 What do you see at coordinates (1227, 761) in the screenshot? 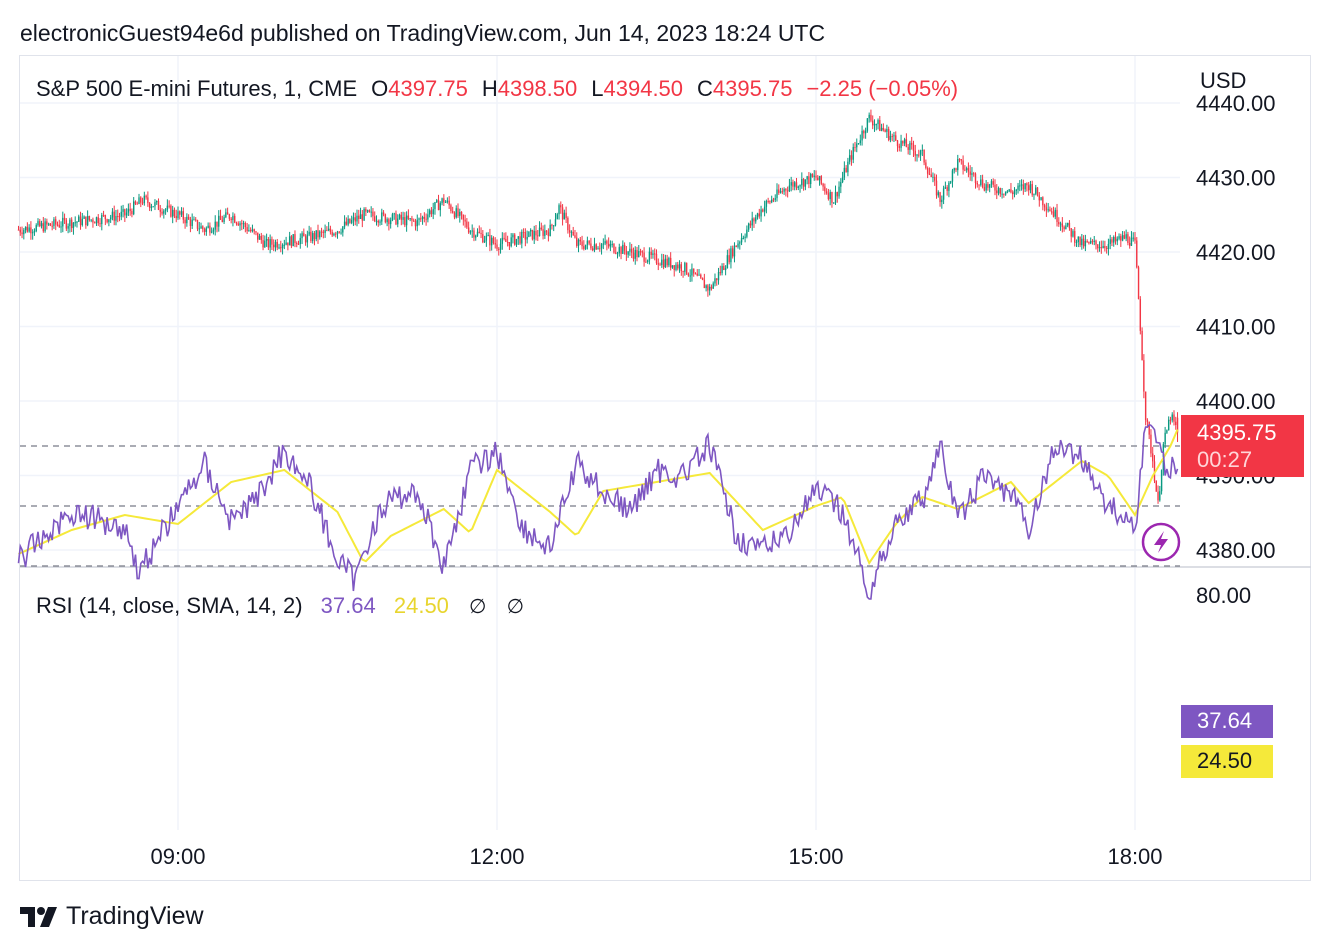
I see `rsi-ma-value-tag: 24.50` at bounding box center [1227, 761].